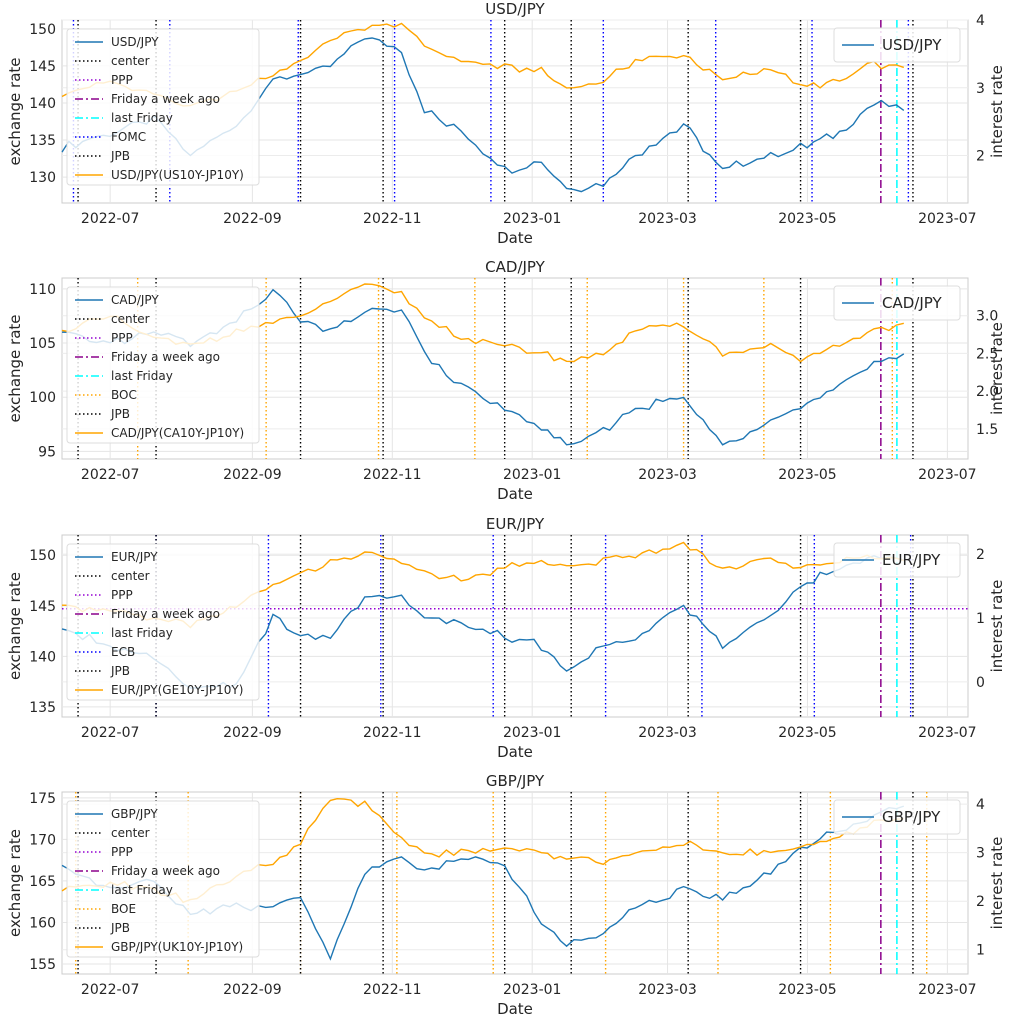  What do you see at coordinates (42, 882) in the screenshot?
I see `y-tick-label: 165` at bounding box center [42, 882].